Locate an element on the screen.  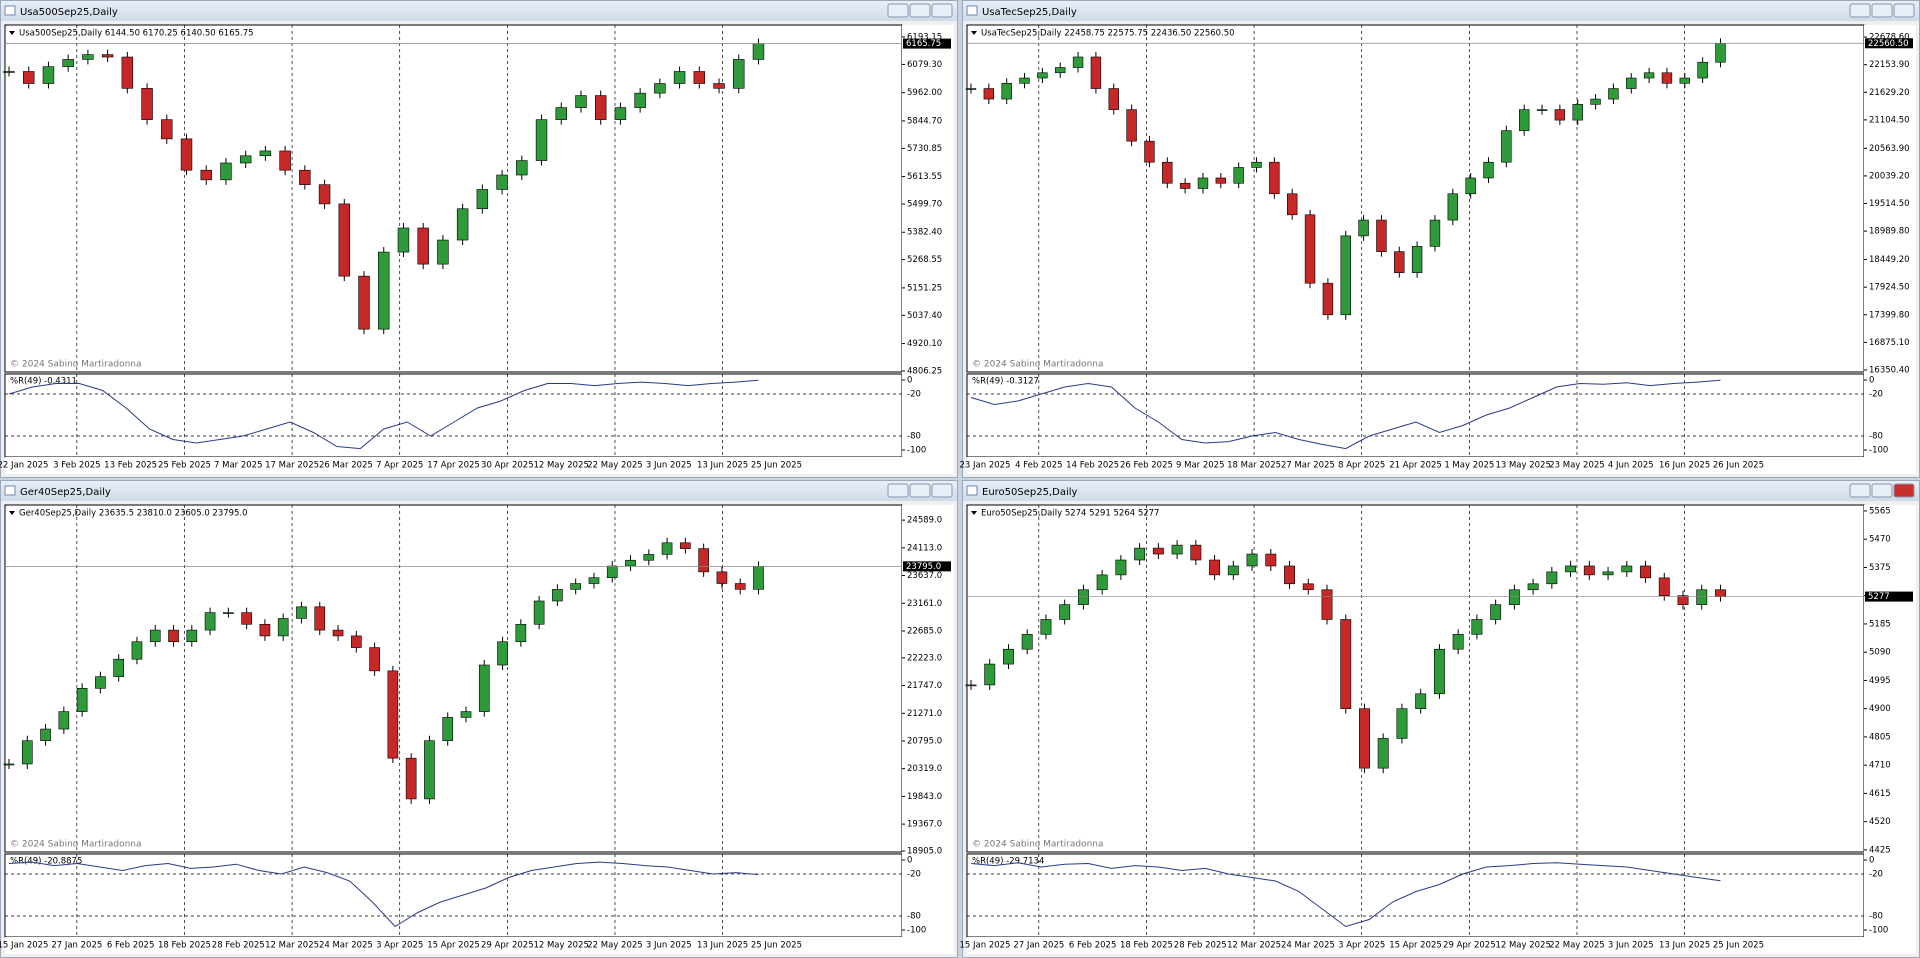
y-tick-label: 22153.90 is located at coordinates (1889, 65).